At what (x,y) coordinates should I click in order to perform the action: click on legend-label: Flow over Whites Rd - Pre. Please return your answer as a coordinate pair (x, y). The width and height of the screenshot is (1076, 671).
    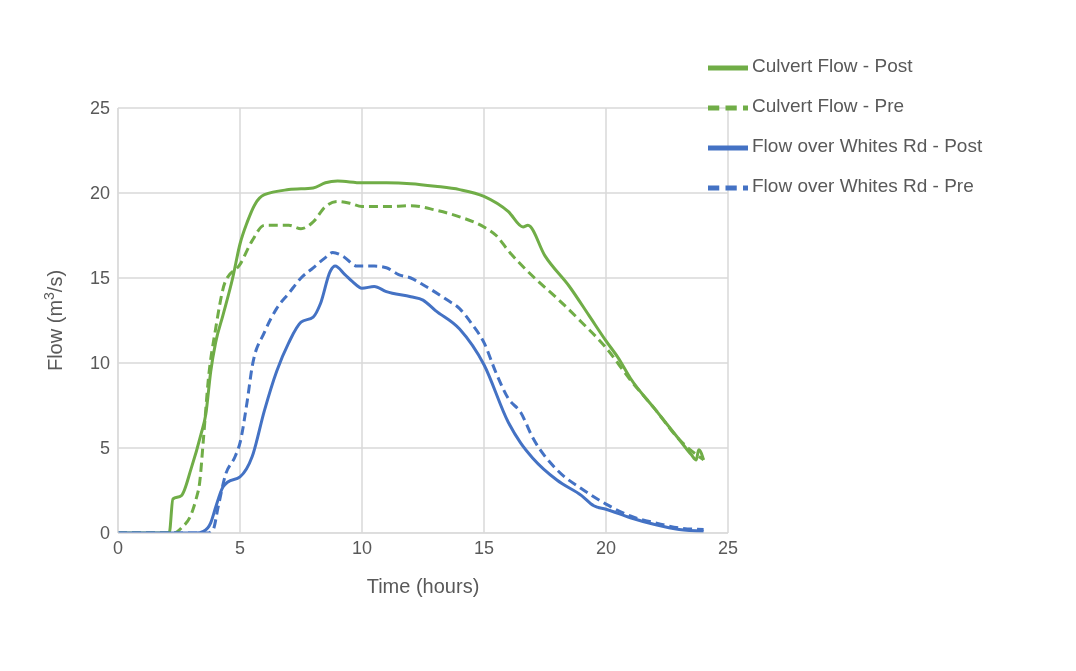
    Looking at the image, I should click on (863, 186).